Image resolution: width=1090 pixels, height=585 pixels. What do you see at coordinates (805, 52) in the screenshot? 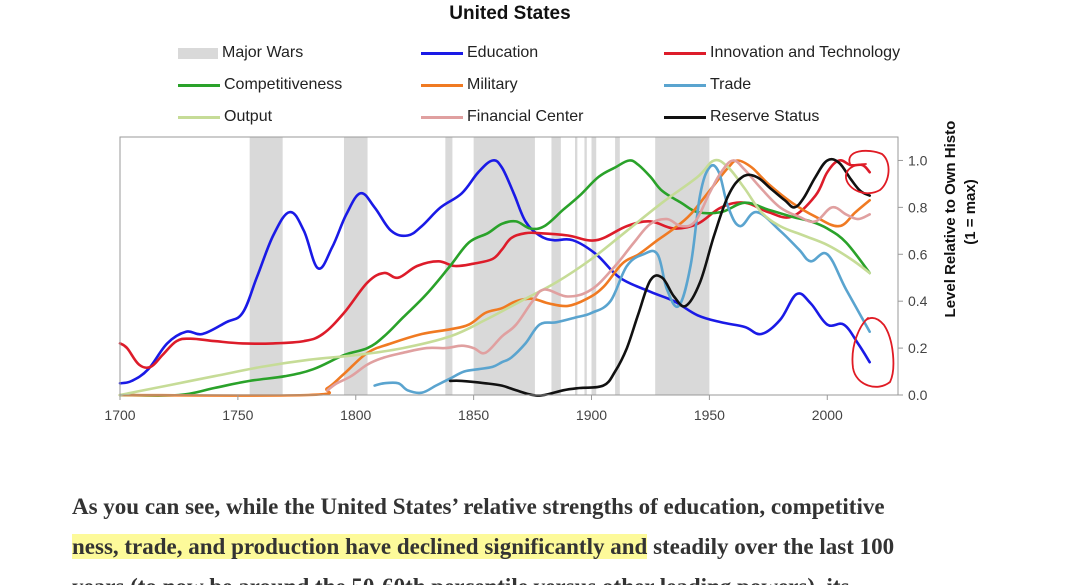
I see `legend-label: Innovation and Technology` at bounding box center [805, 52].